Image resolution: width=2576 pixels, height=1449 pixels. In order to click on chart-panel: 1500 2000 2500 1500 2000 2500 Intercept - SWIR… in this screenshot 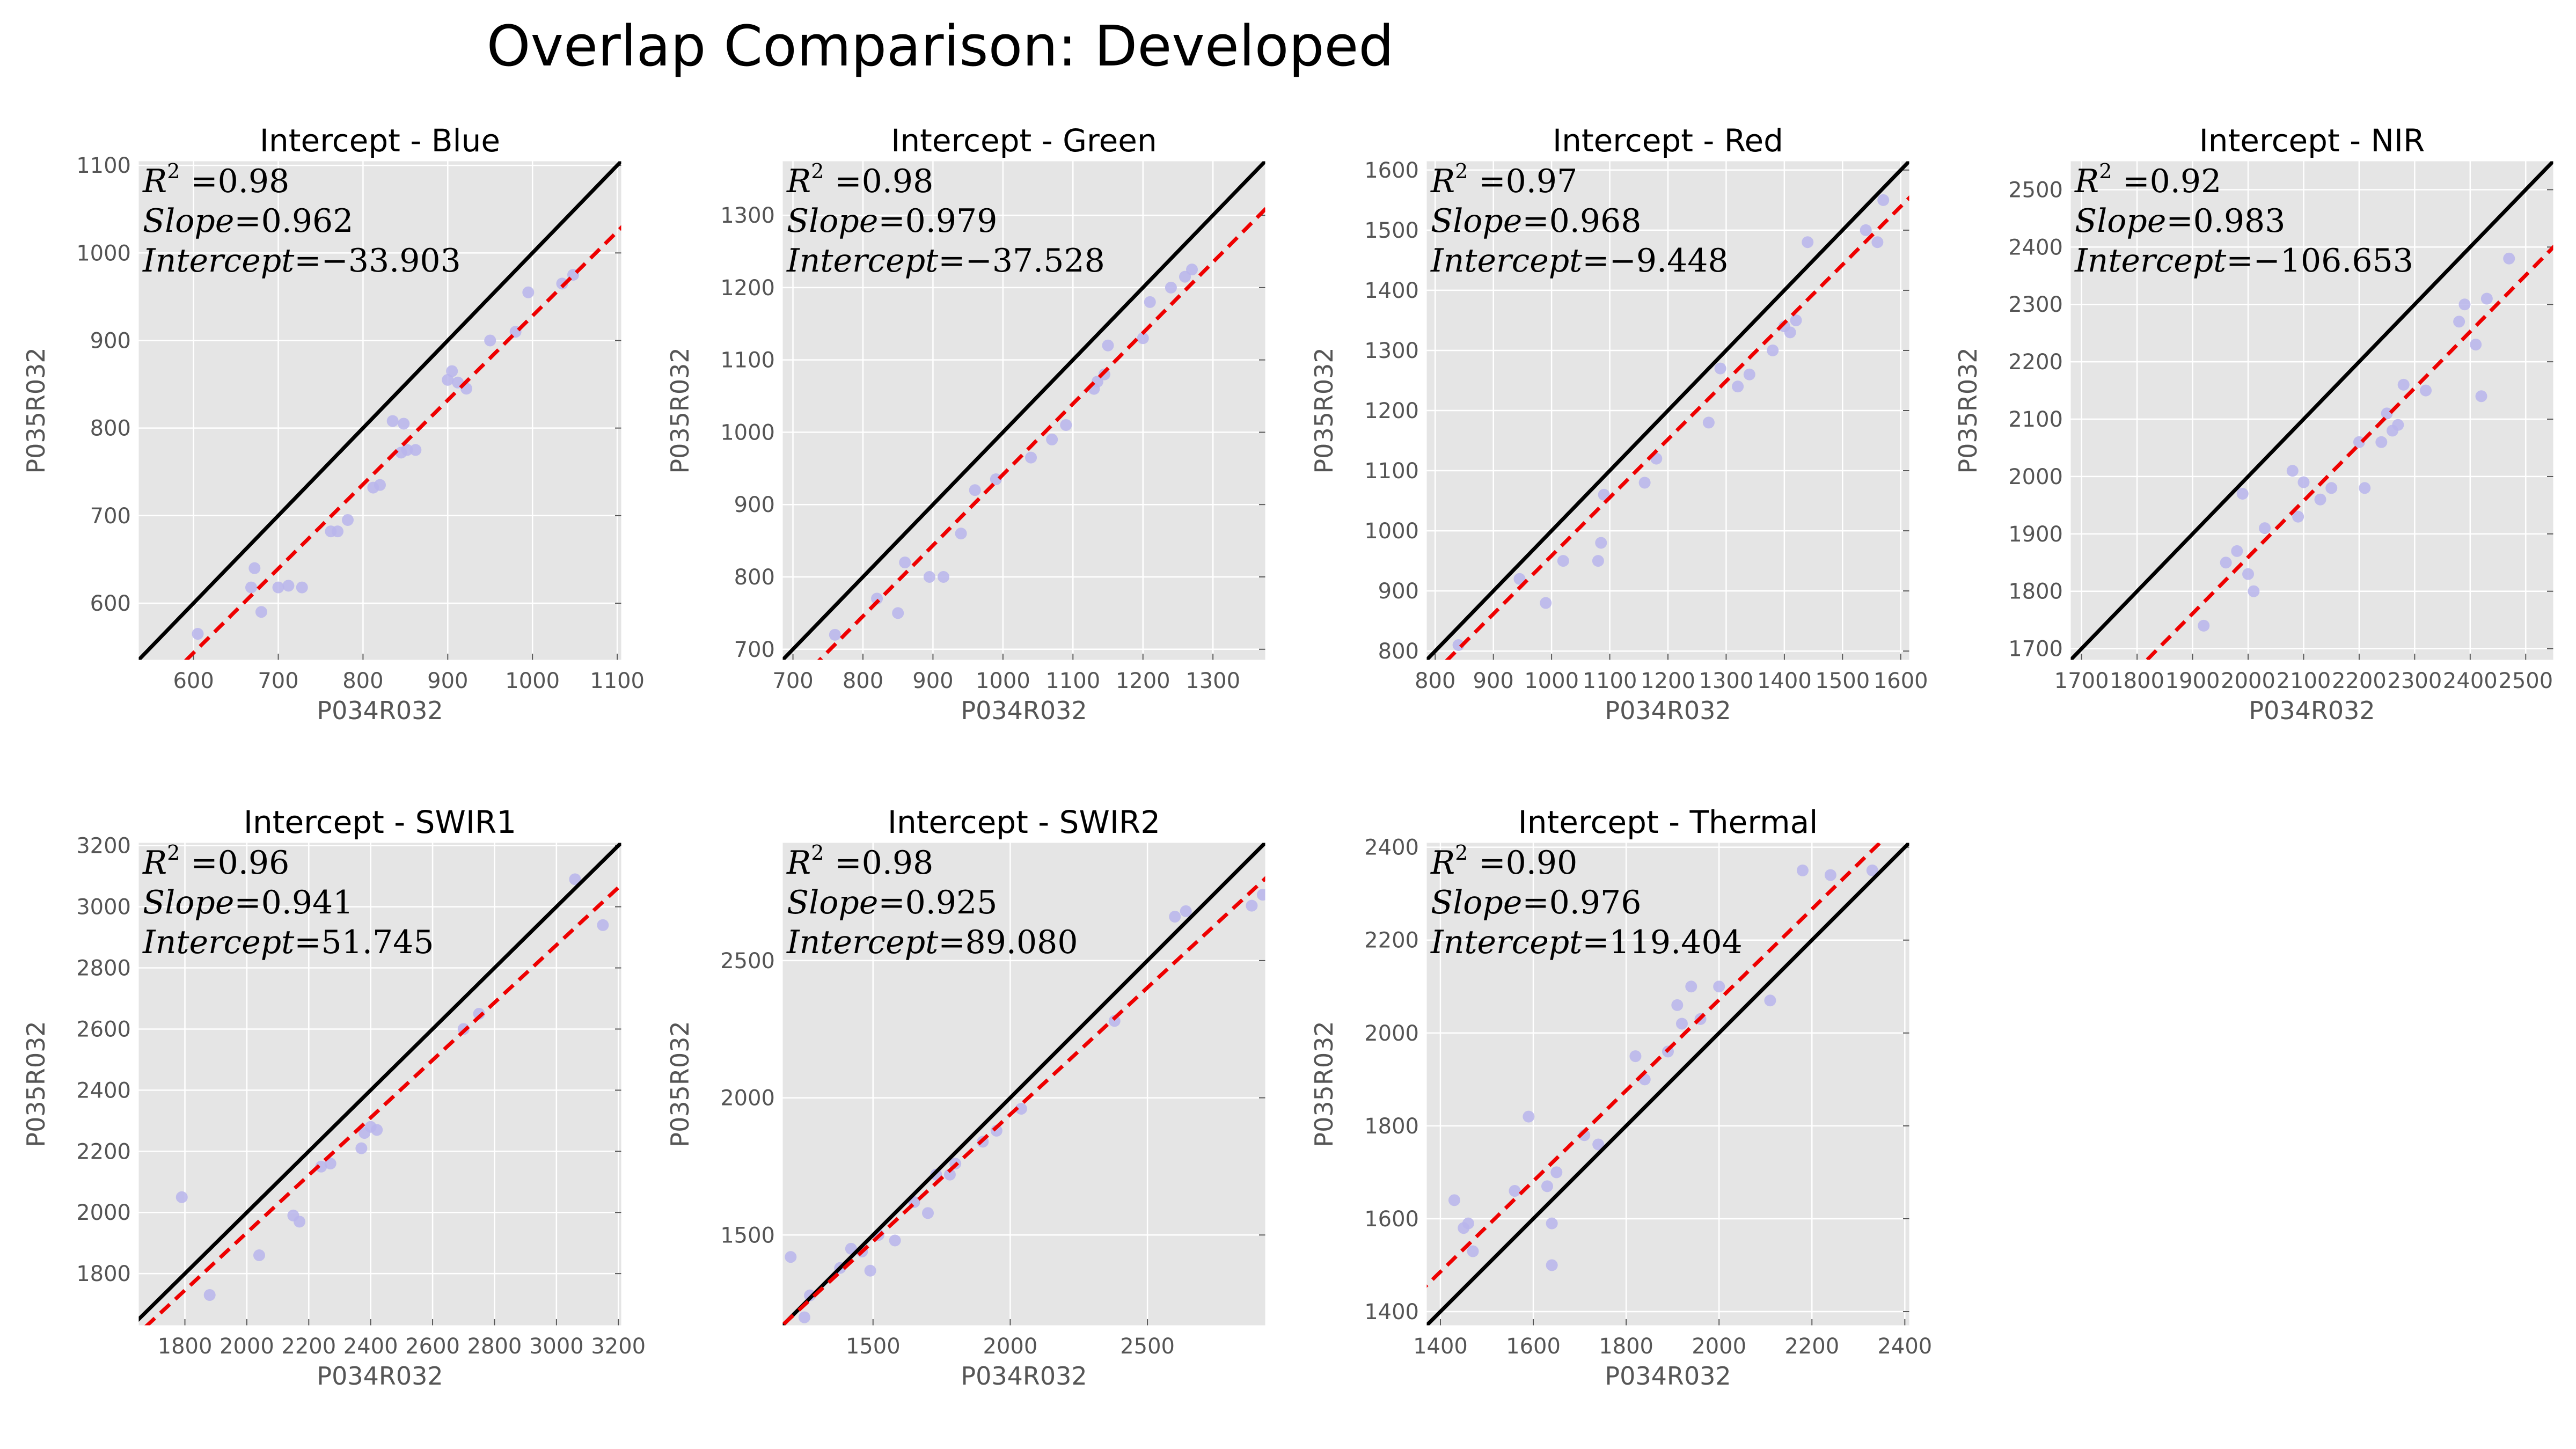, I will do `click(965, 1097)`.